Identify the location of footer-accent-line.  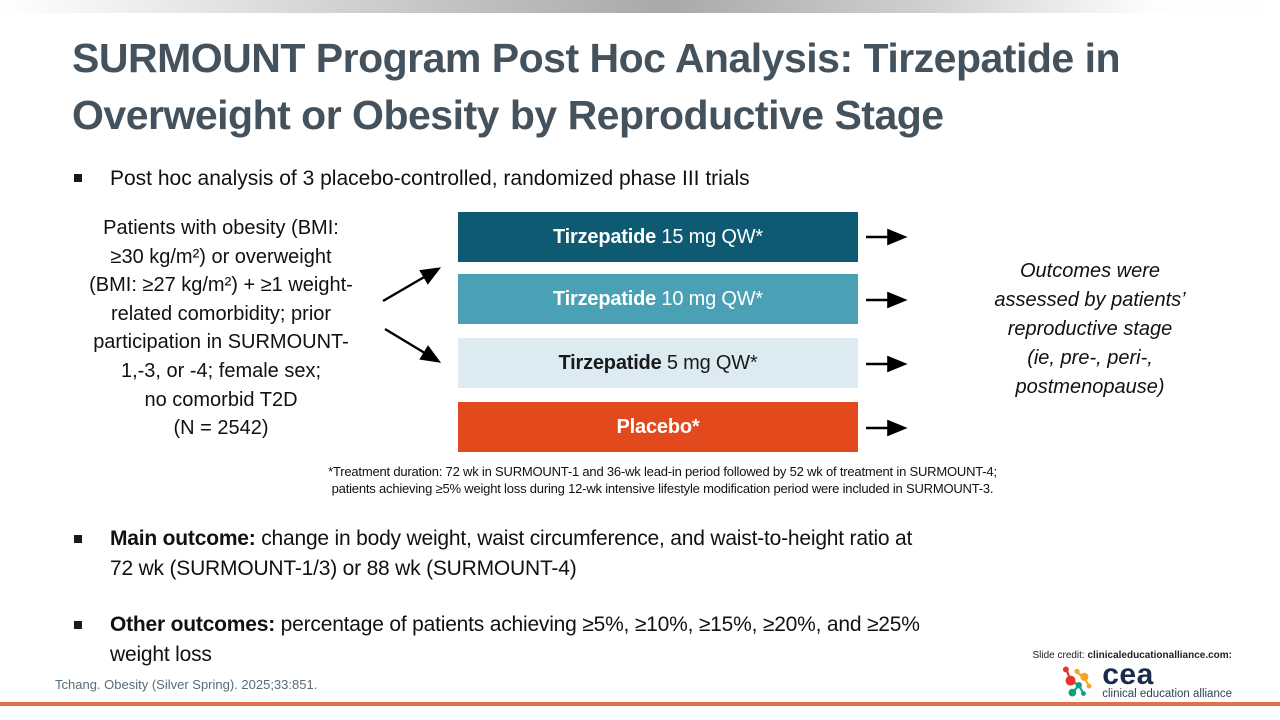
(640, 704).